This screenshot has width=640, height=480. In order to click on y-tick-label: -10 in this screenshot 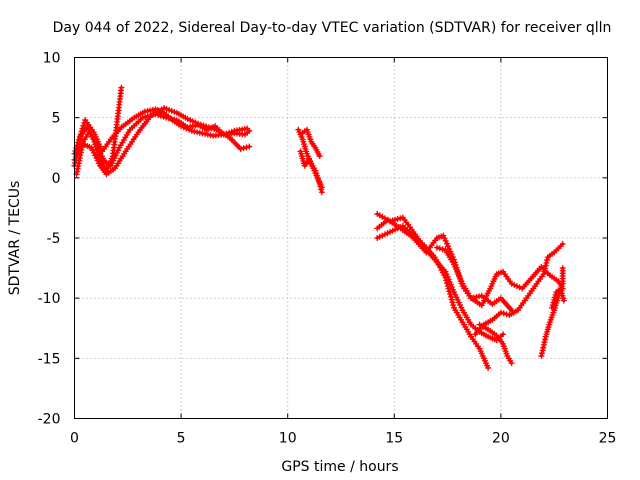, I will do `click(49, 299)`.